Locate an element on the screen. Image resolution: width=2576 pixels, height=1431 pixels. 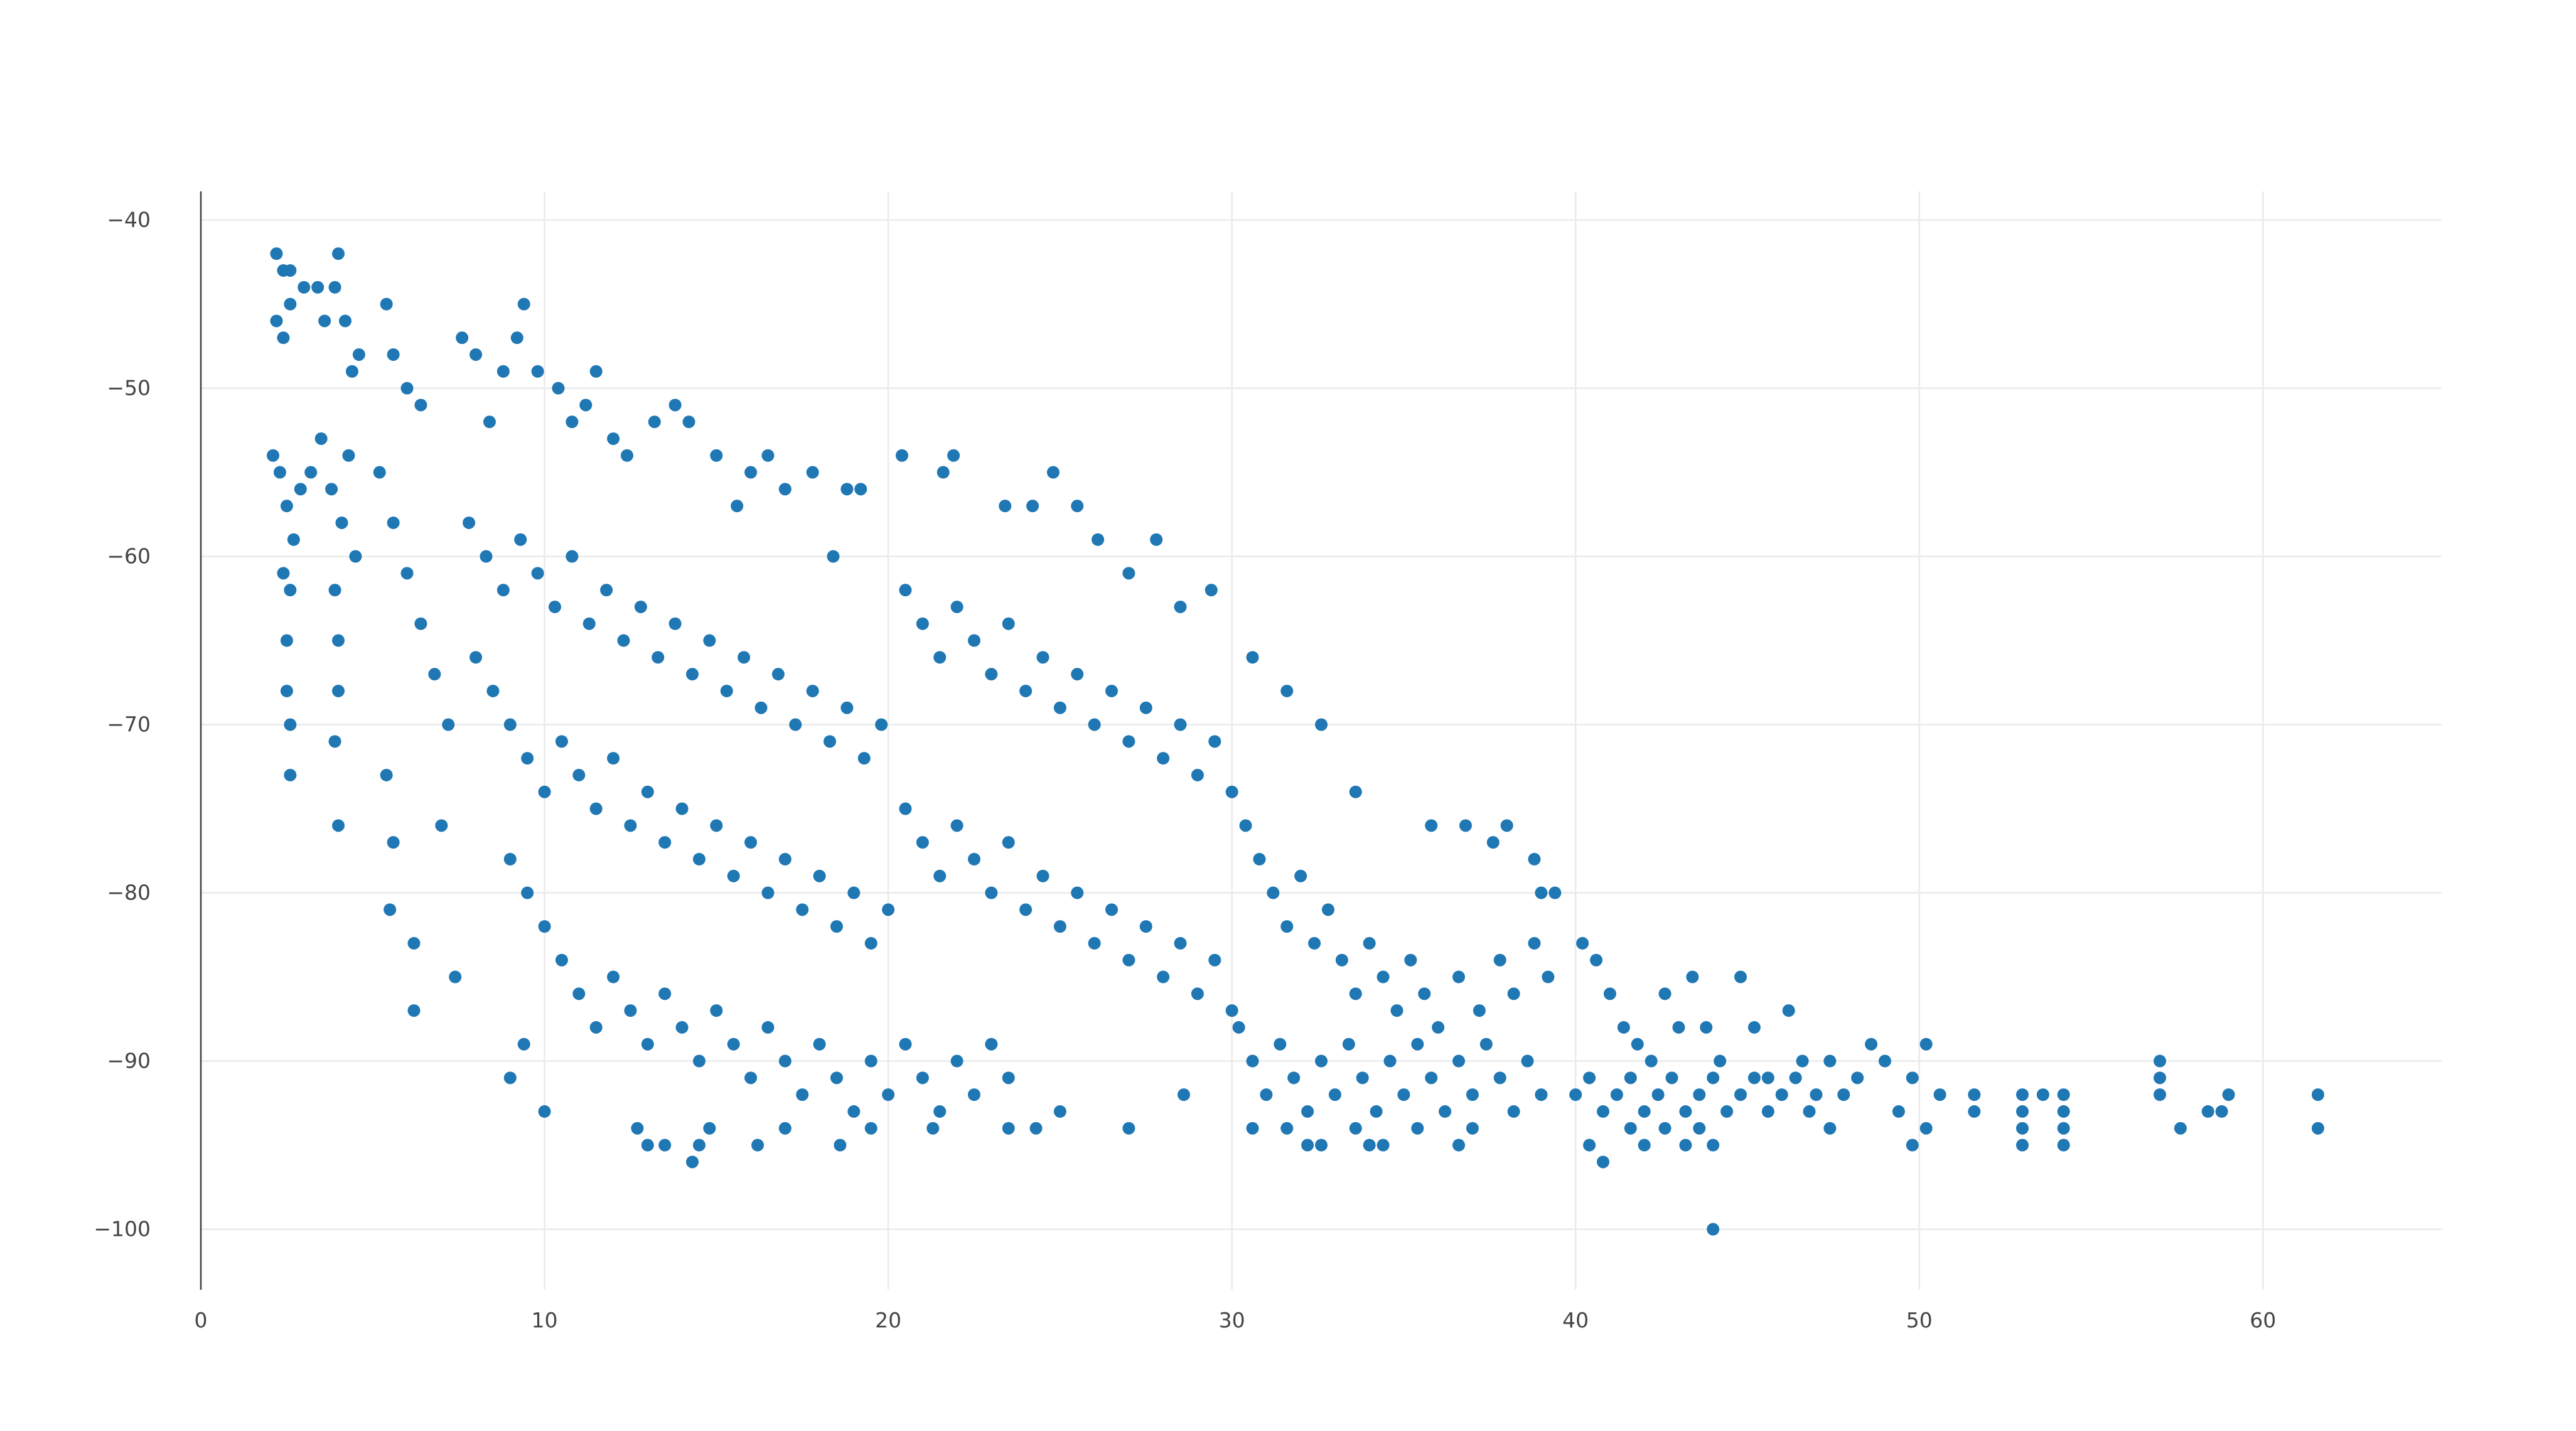
x-tick-label: 50 is located at coordinates (1919, 1320).